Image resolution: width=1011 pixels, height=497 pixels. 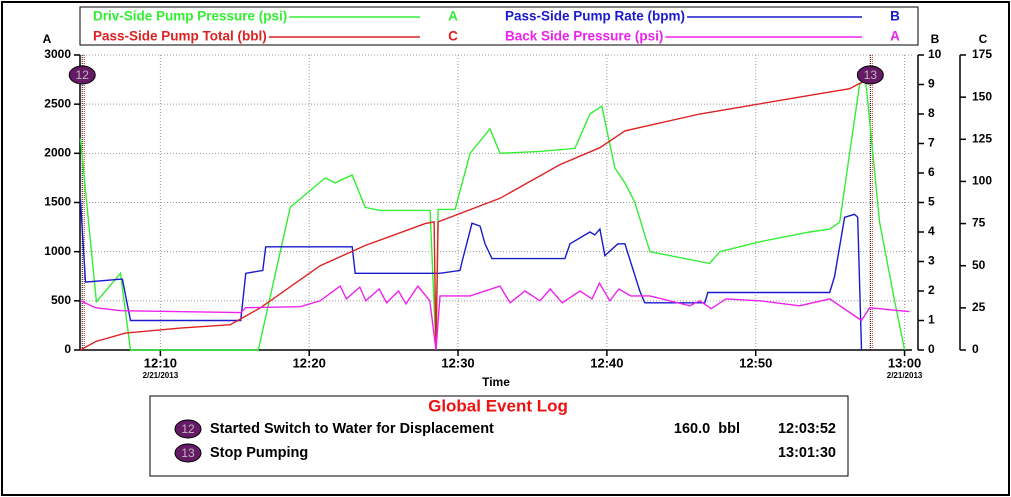 What do you see at coordinates (982, 181) in the screenshot?
I see `y3-tick-label: 100` at bounding box center [982, 181].